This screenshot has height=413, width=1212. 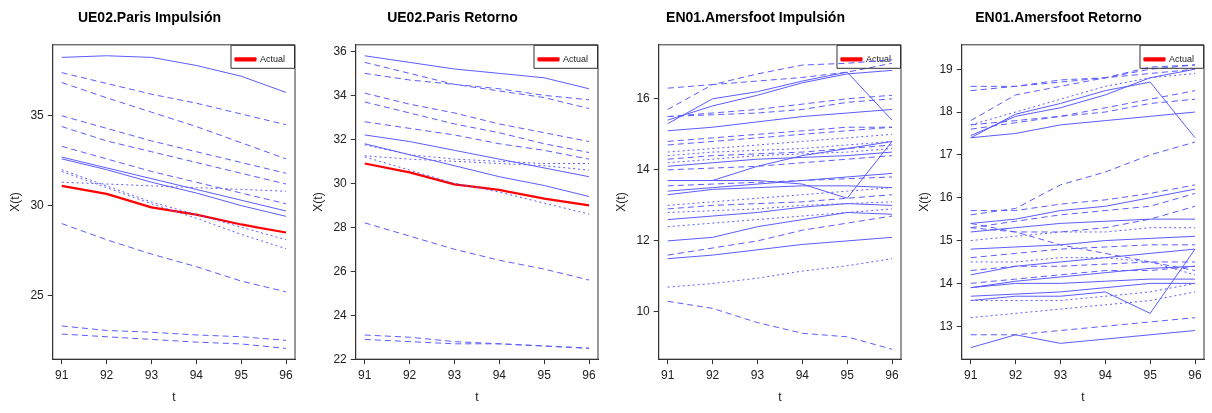 What do you see at coordinates (340, 314) in the screenshot?
I see `y-tick-label: 24` at bounding box center [340, 314].